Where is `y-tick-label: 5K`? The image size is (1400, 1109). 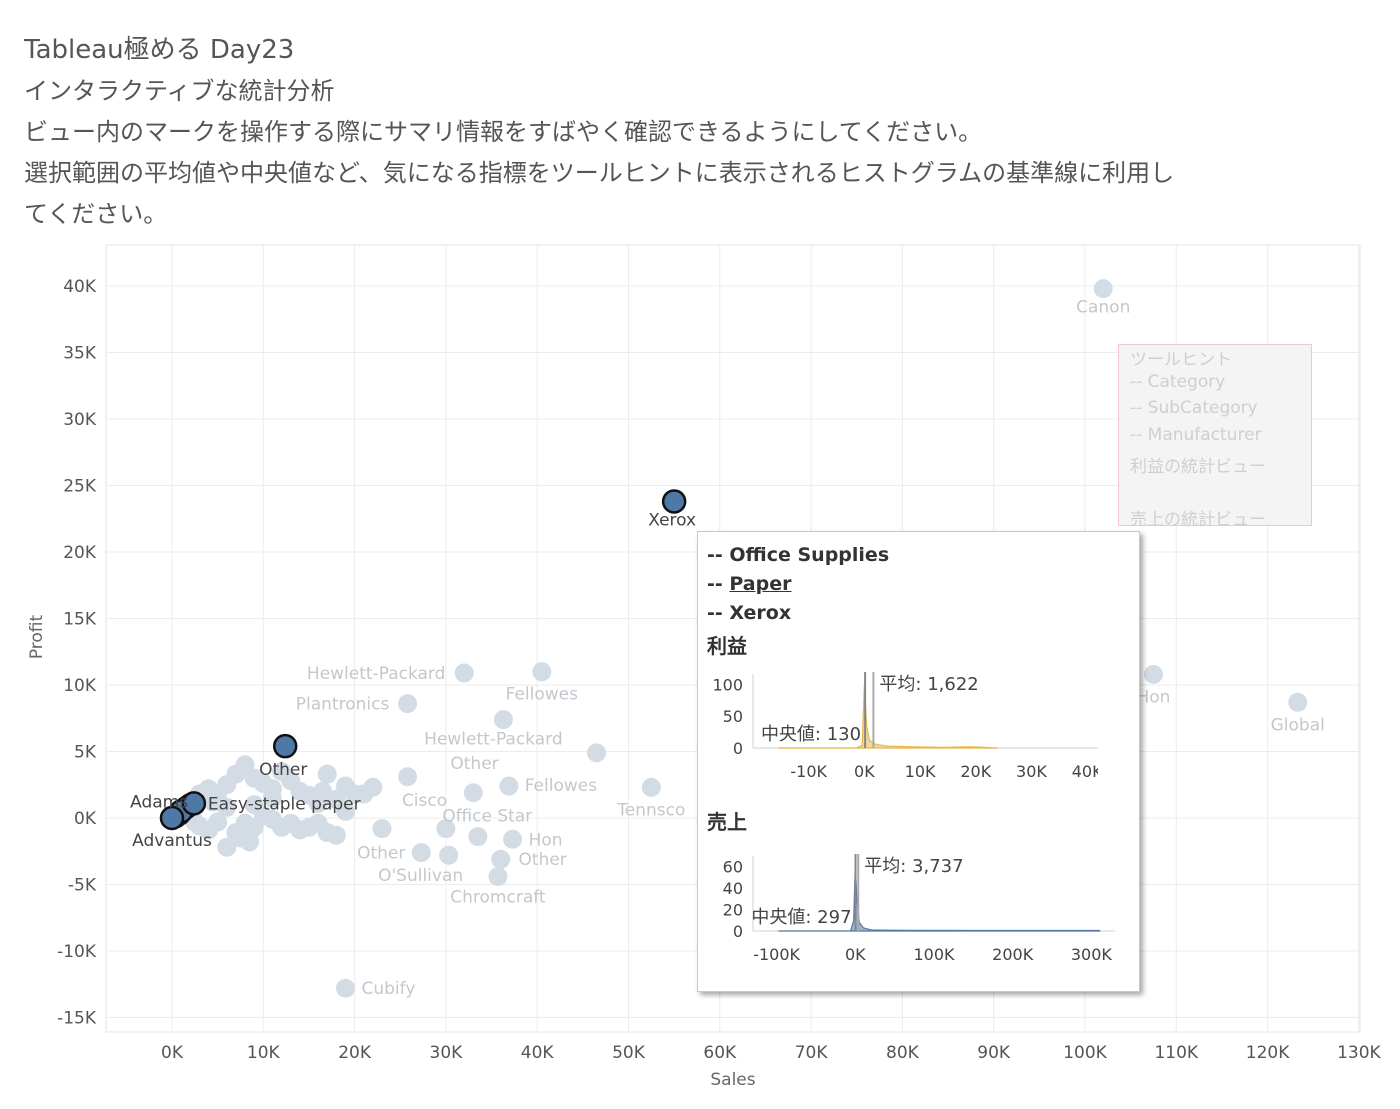 y-tick-label: 5K is located at coordinates (85, 753).